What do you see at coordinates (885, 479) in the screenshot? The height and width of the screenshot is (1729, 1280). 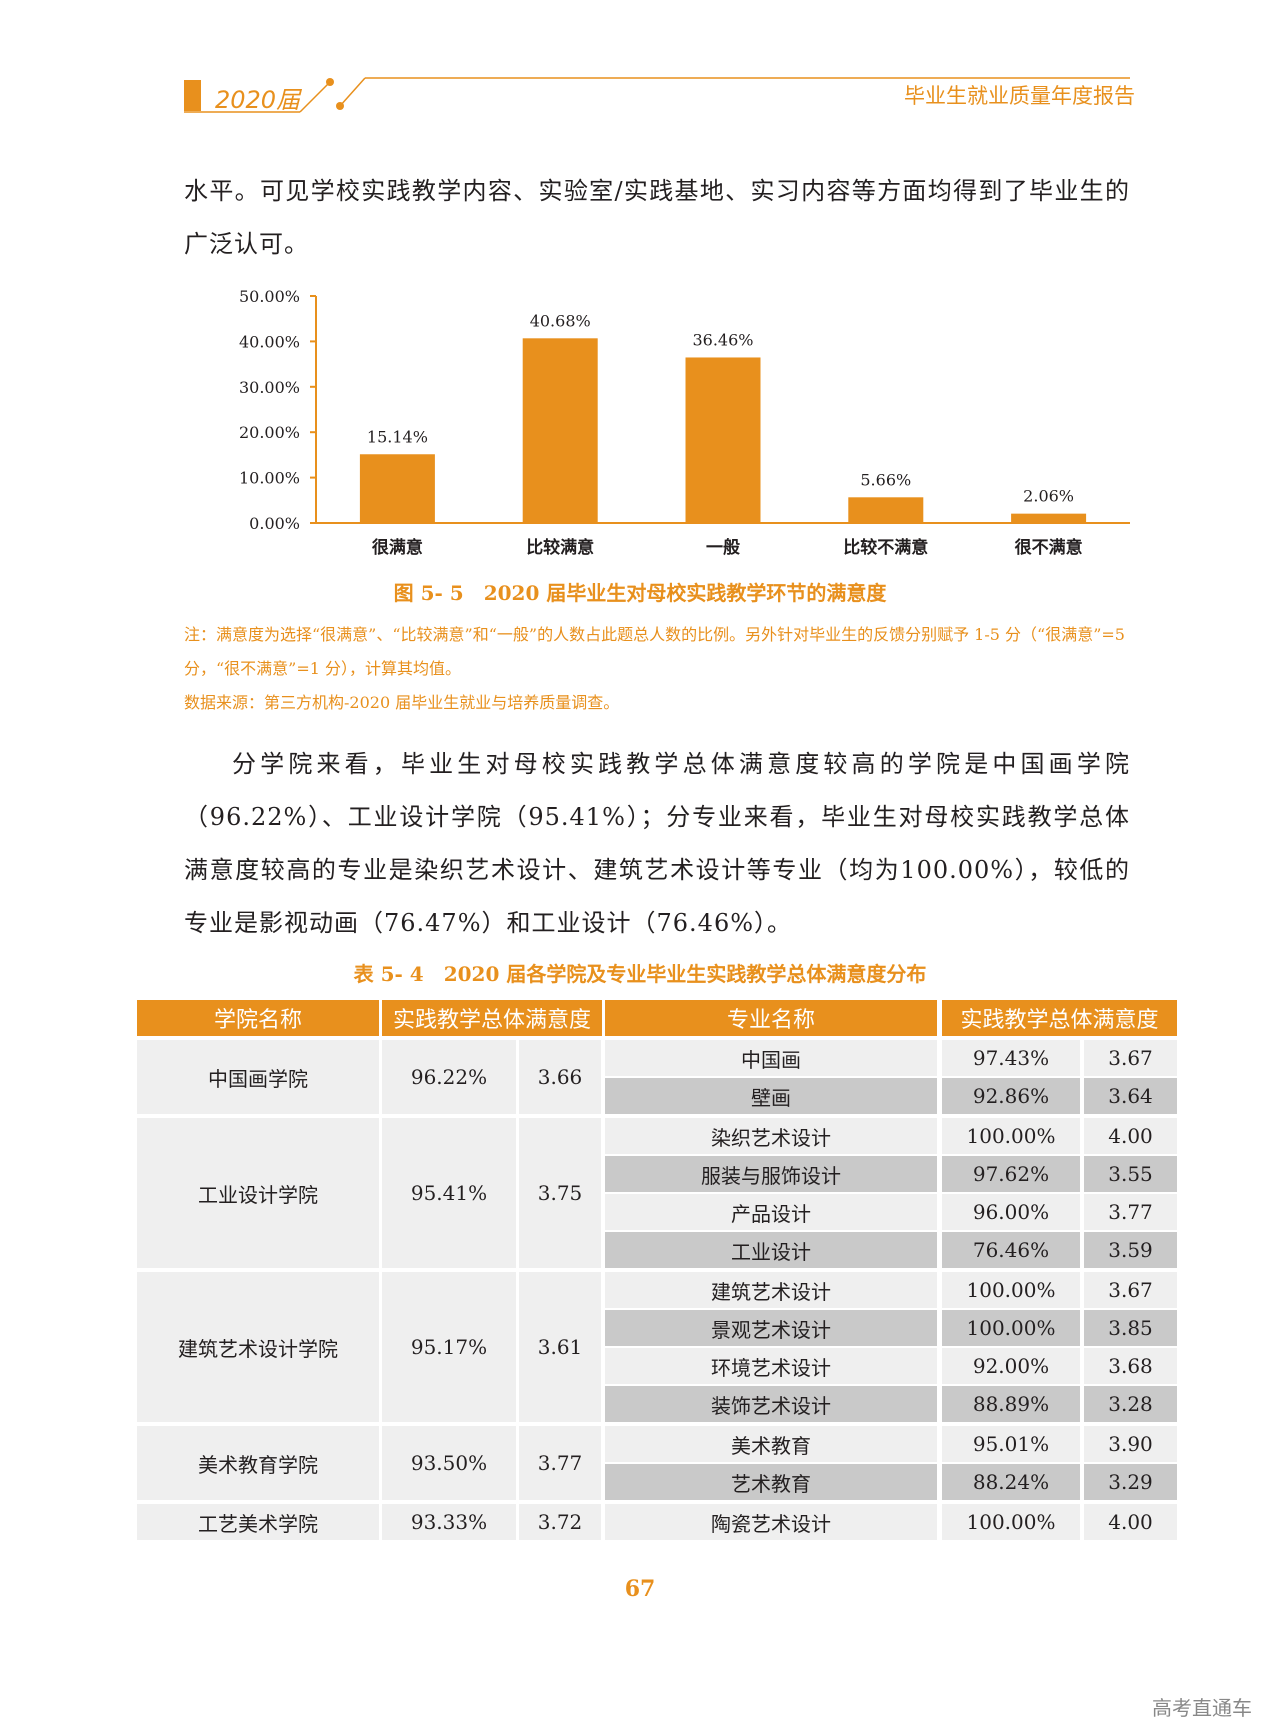 I see `bar-value-label: 5.66%` at bounding box center [885, 479].